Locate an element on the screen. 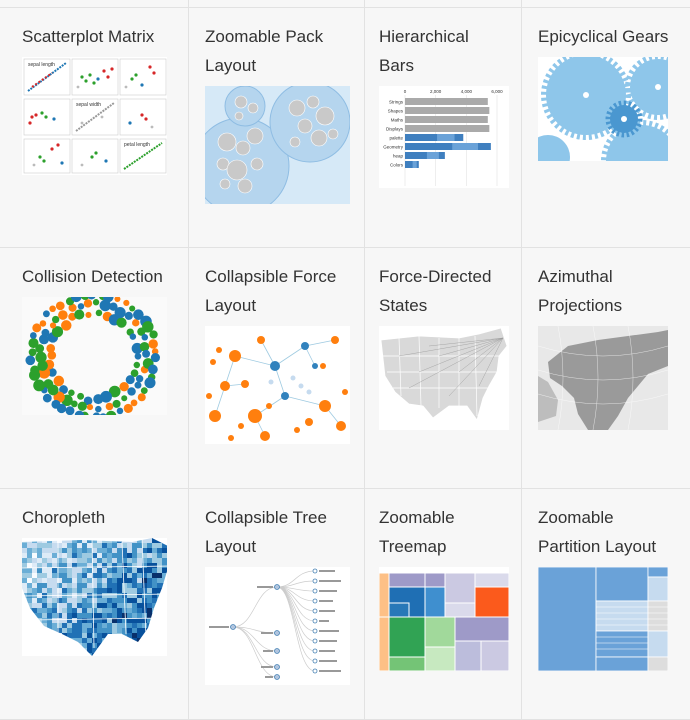 The image size is (690, 720). azimuthal-projections-thumbnail is located at coordinates (603, 385).